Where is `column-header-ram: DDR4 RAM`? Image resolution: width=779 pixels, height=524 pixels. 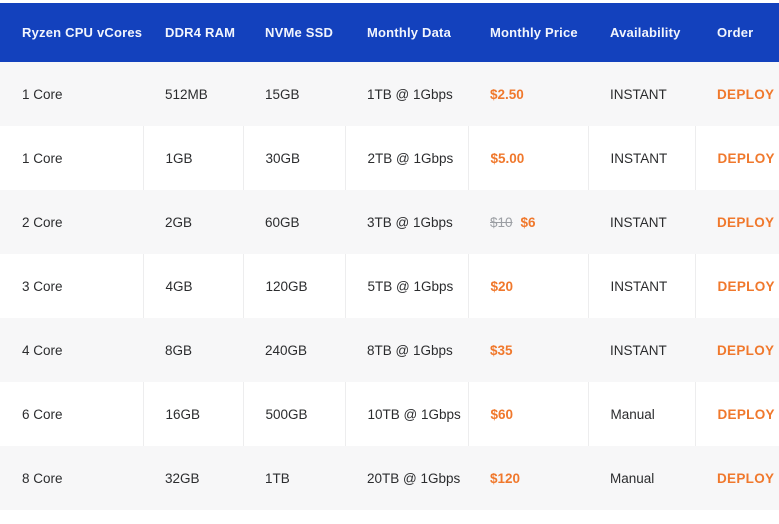 column-header-ram: DDR4 RAM is located at coordinates (193, 32).